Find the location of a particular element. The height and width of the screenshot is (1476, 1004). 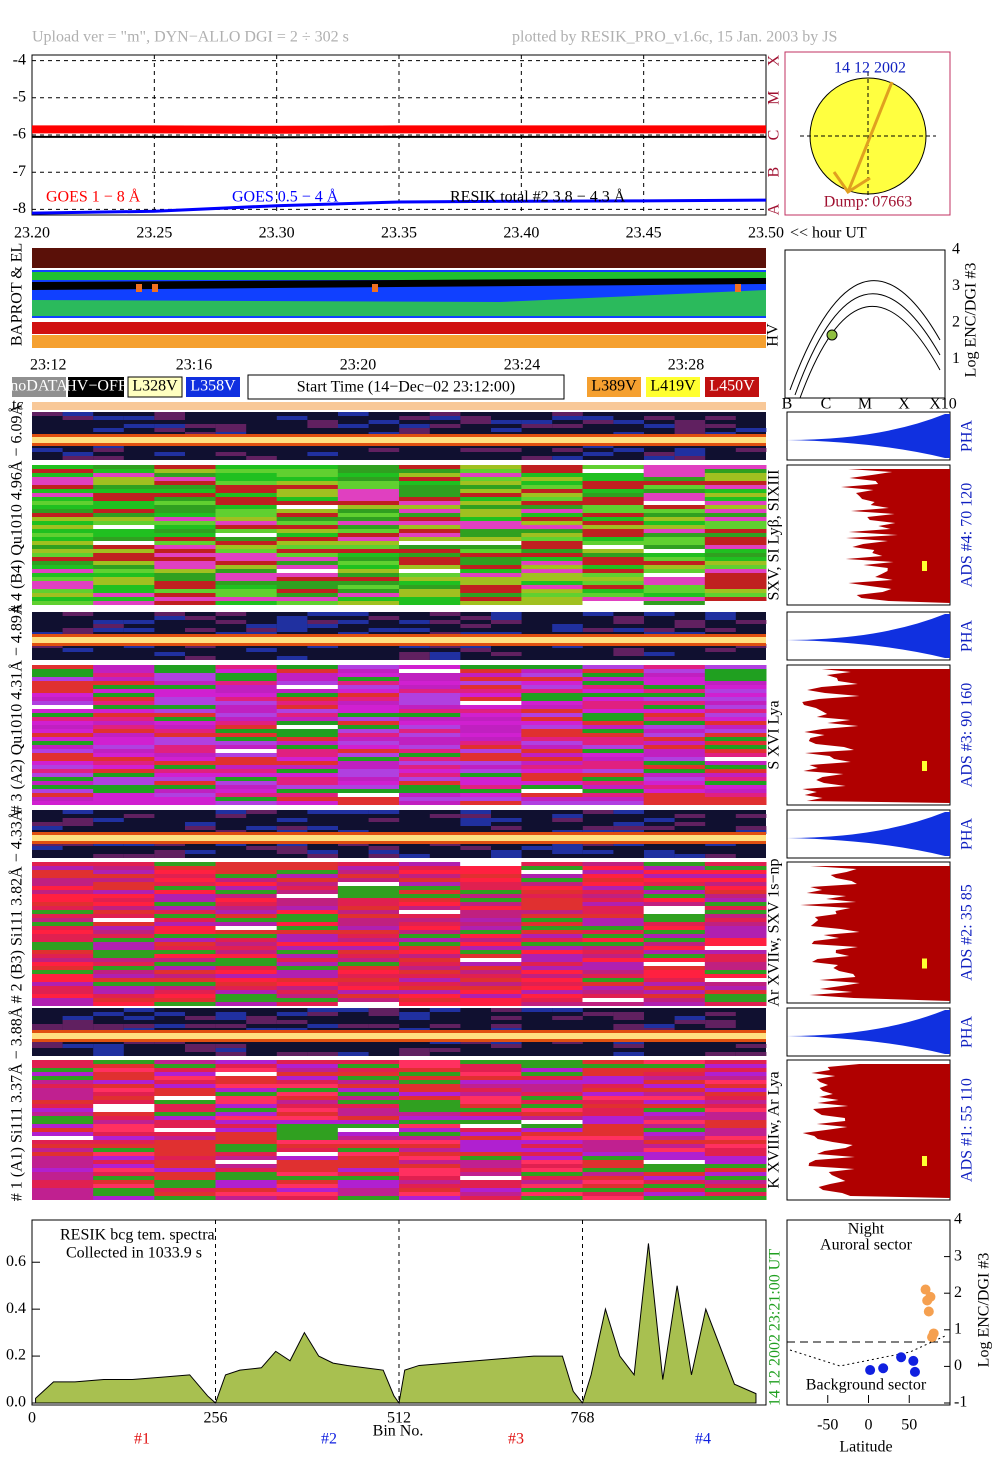

y-tick-label: 4 is located at coordinates (958, 1219).